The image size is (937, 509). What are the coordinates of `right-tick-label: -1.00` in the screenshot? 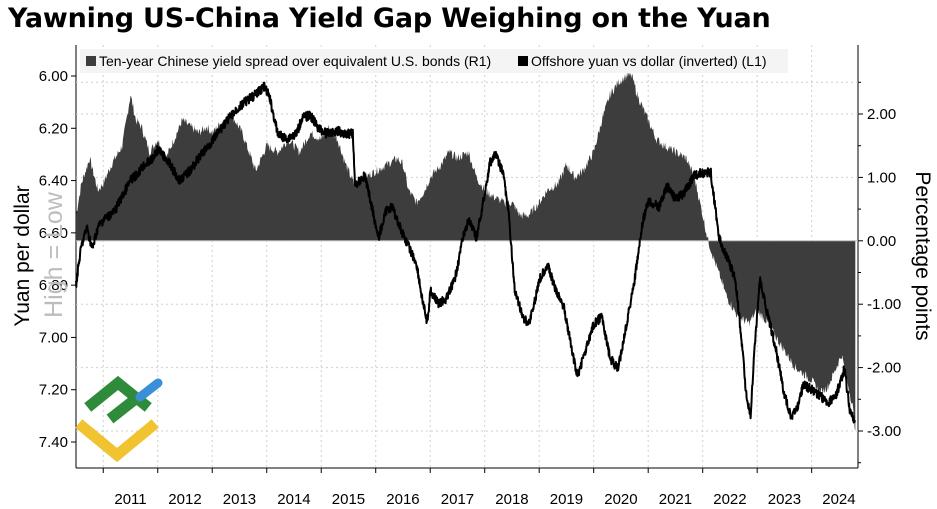 It's located at (884, 304).